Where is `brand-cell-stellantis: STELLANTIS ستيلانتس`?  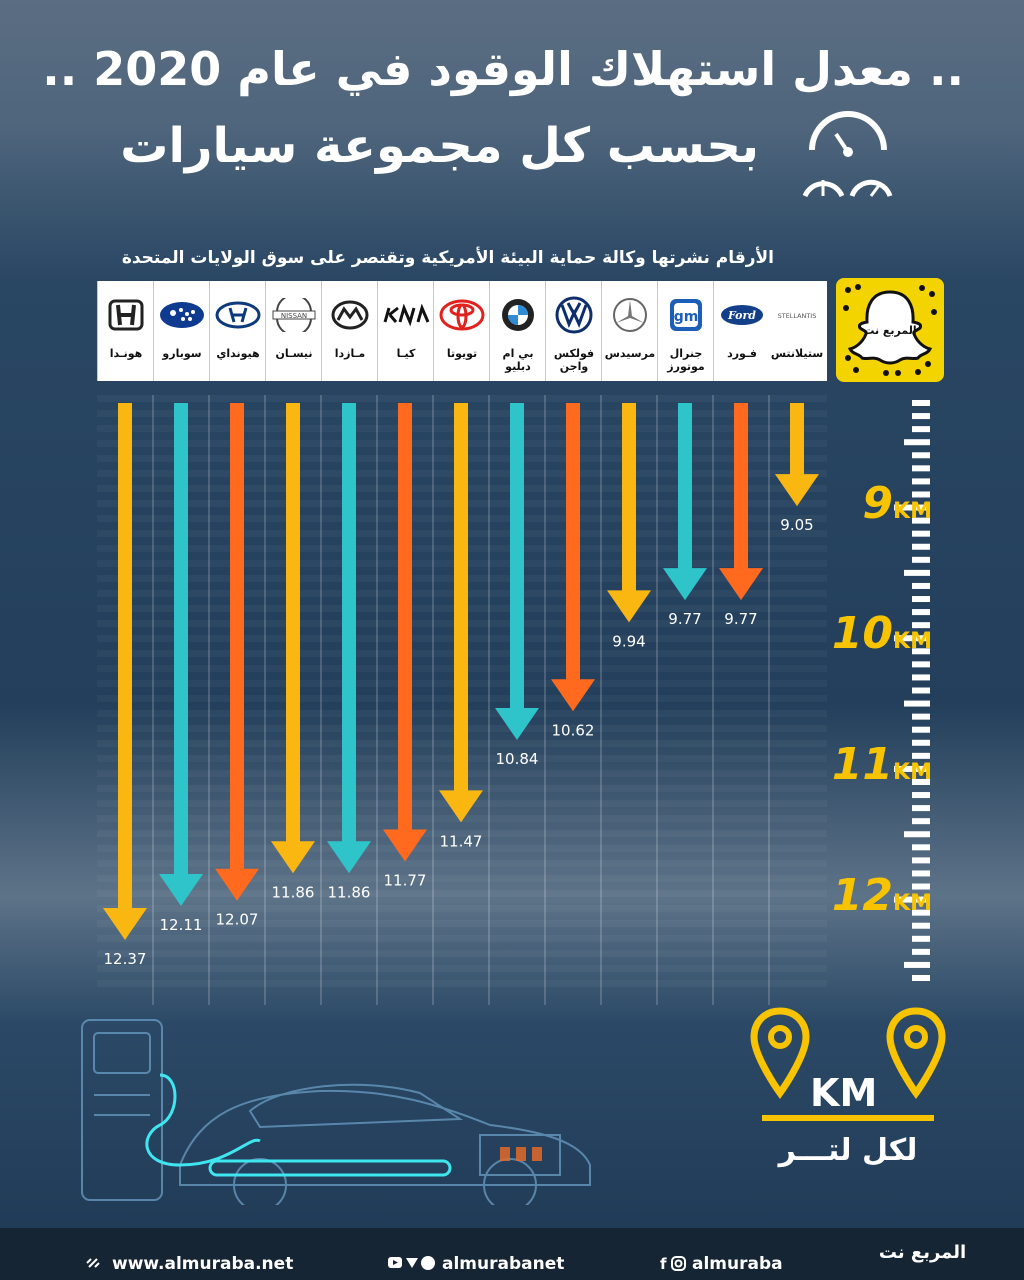 brand-cell-stellantis: STELLANTIS ستيلانتس is located at coordinates (797, 331).